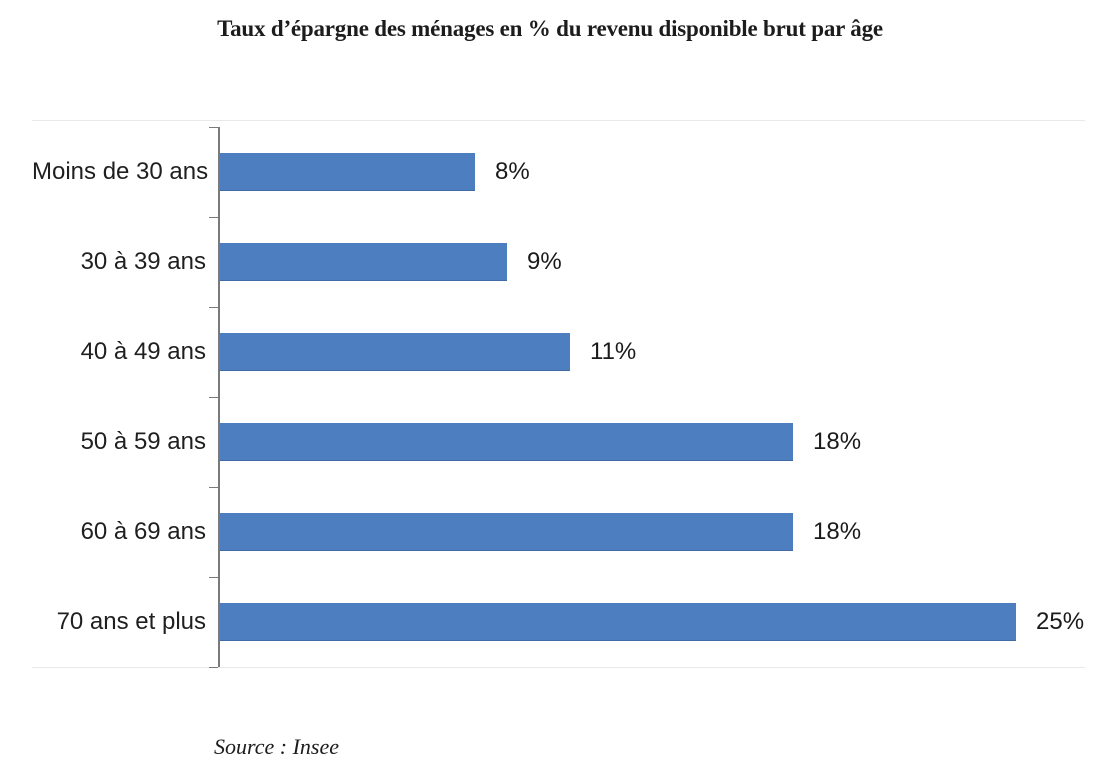 The height and width of the screenshot is (782, 1100). I want to click on chart-row: 60 à 69 ans 18%, so click(558, 532).